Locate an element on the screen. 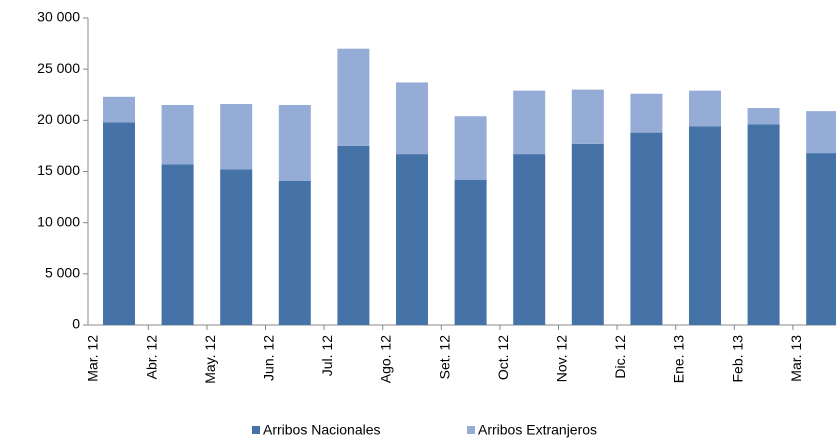  x-tick-label: Dic. 12 is located at coordinates (620, 357).